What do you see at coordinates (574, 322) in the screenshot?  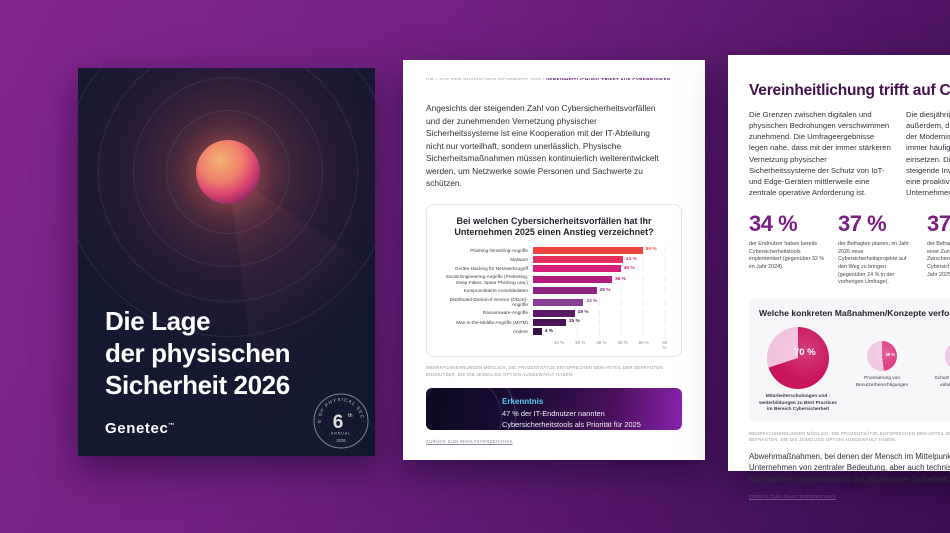 I see `bar-value: 15 %` at bounding box center [574, 322].